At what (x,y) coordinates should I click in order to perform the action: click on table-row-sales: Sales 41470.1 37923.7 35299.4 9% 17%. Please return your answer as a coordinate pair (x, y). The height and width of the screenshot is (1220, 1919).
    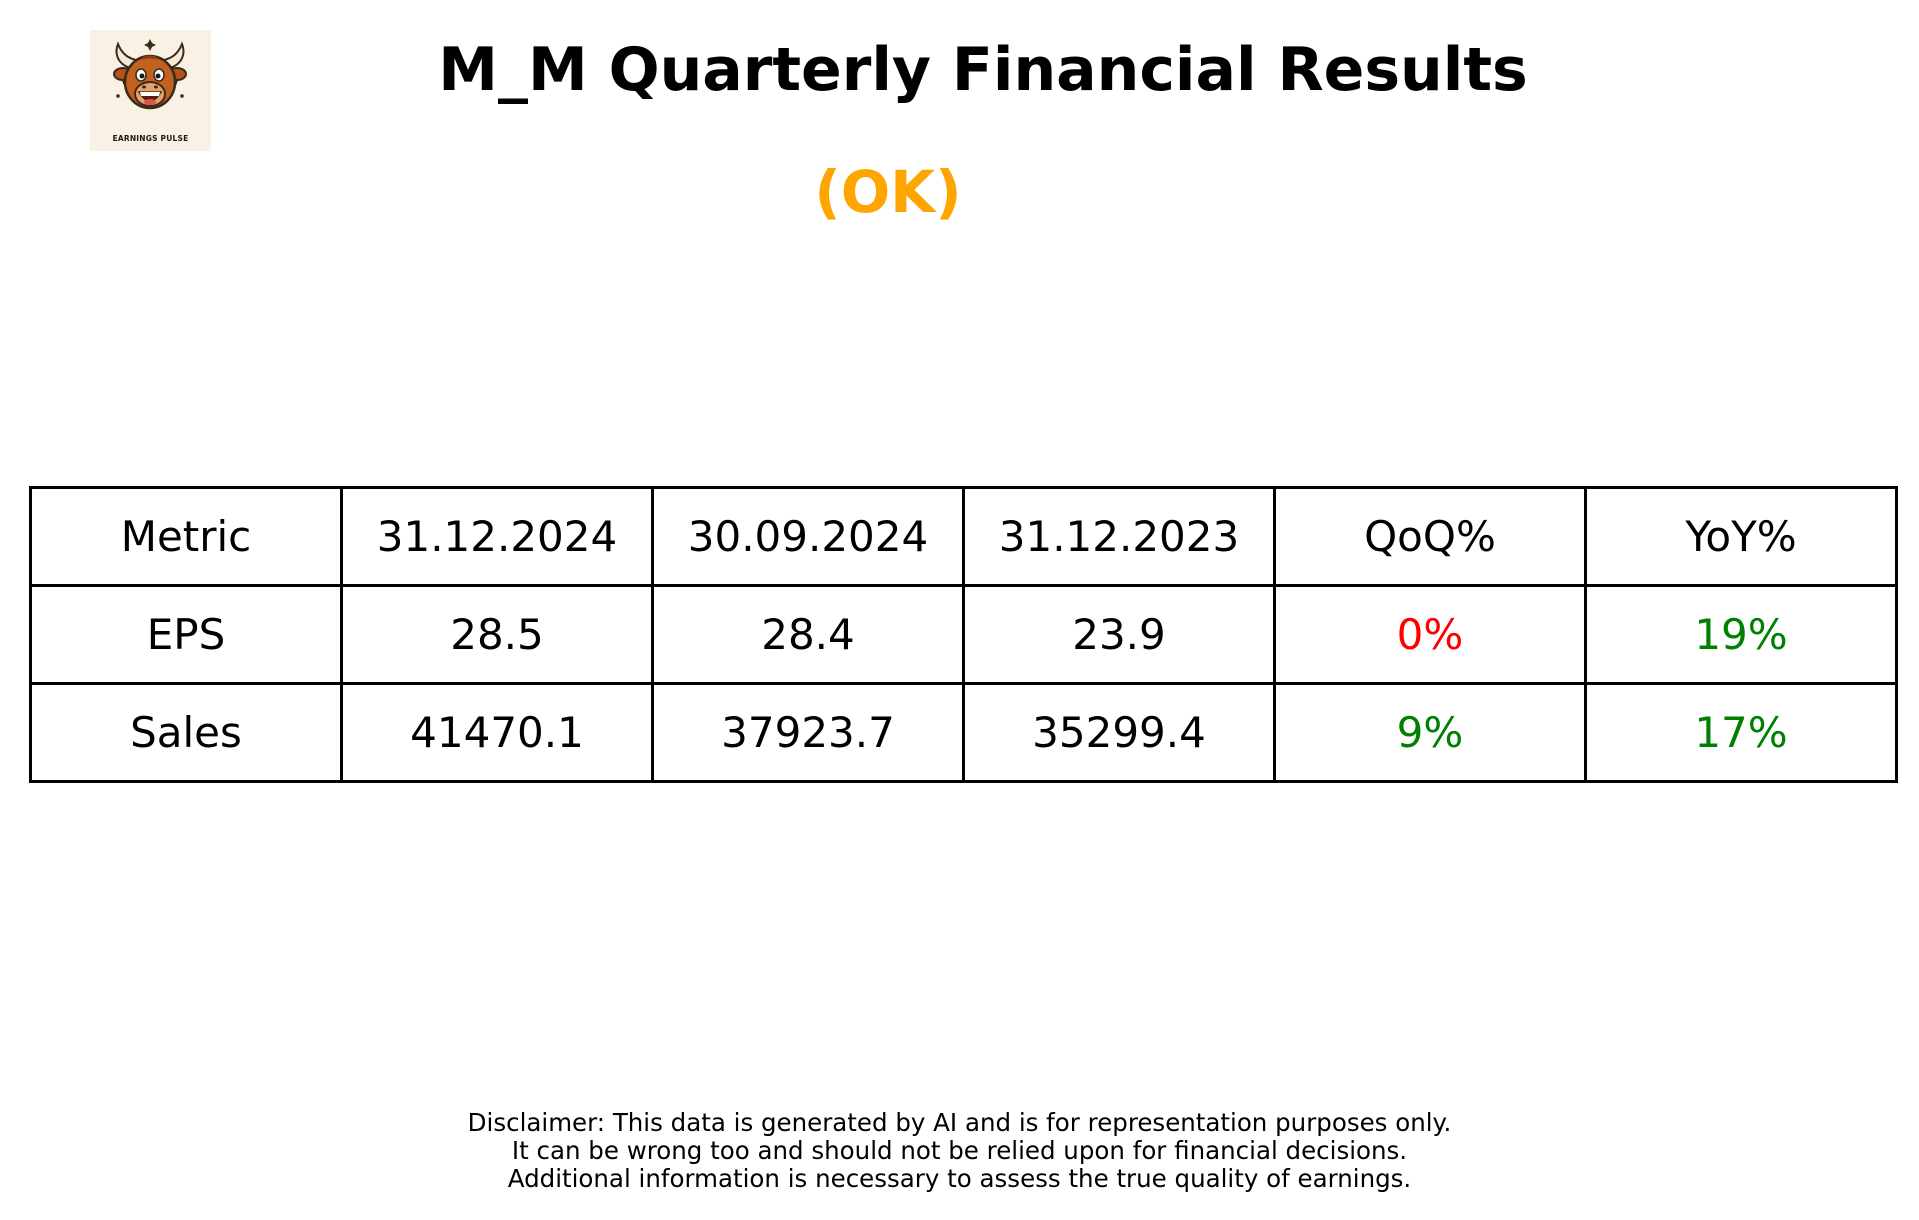
    Looking at the image, I should click on (963, 732).